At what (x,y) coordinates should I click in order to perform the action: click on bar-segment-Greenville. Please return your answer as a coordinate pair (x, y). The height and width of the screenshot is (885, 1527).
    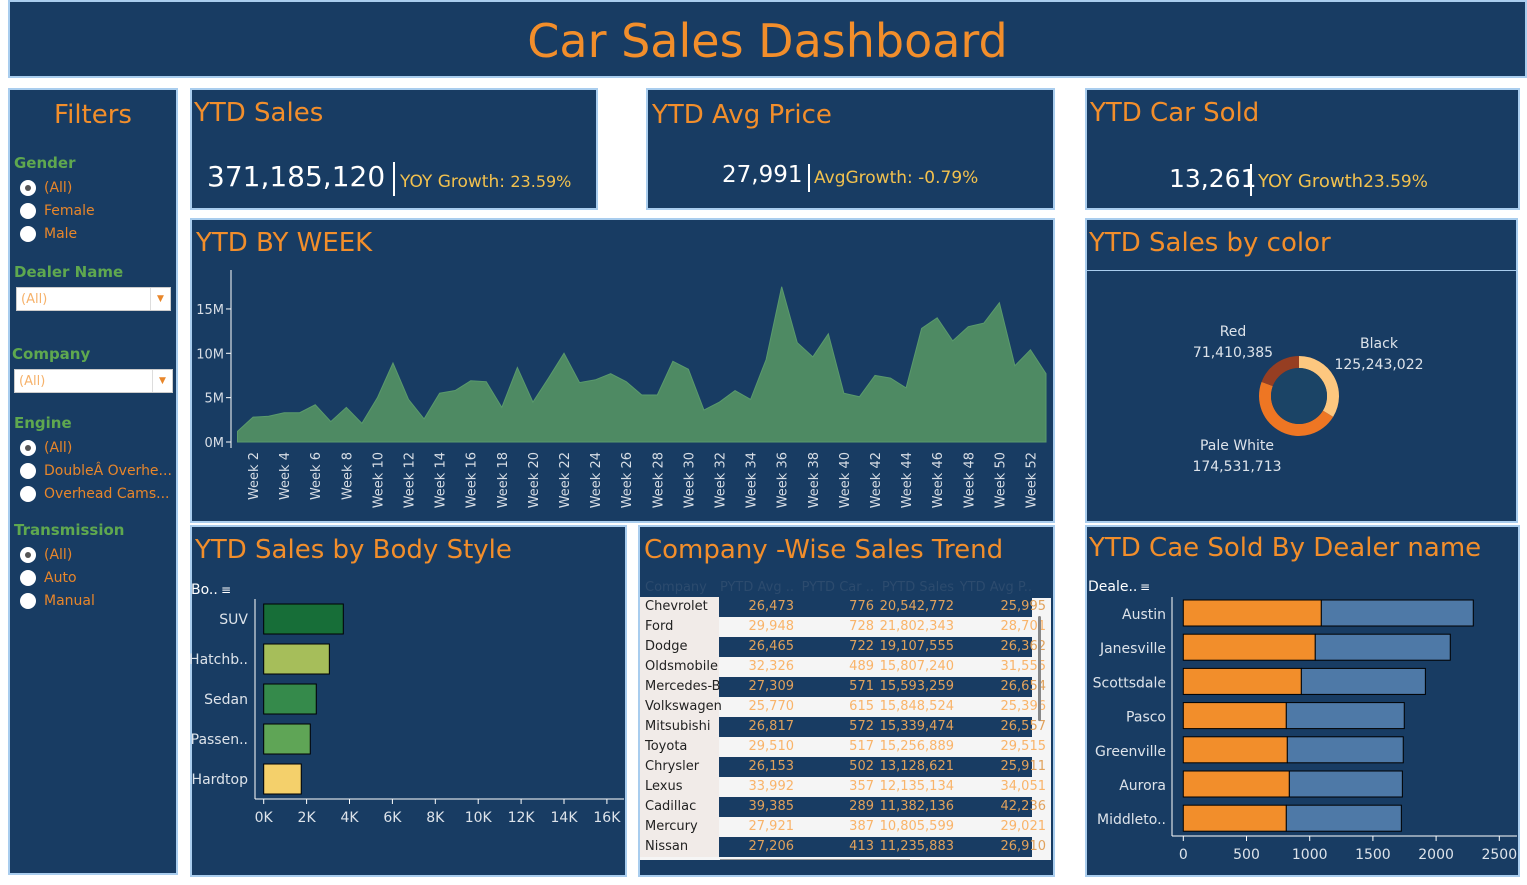
    Looking at the image, I should click on (1235, 750).